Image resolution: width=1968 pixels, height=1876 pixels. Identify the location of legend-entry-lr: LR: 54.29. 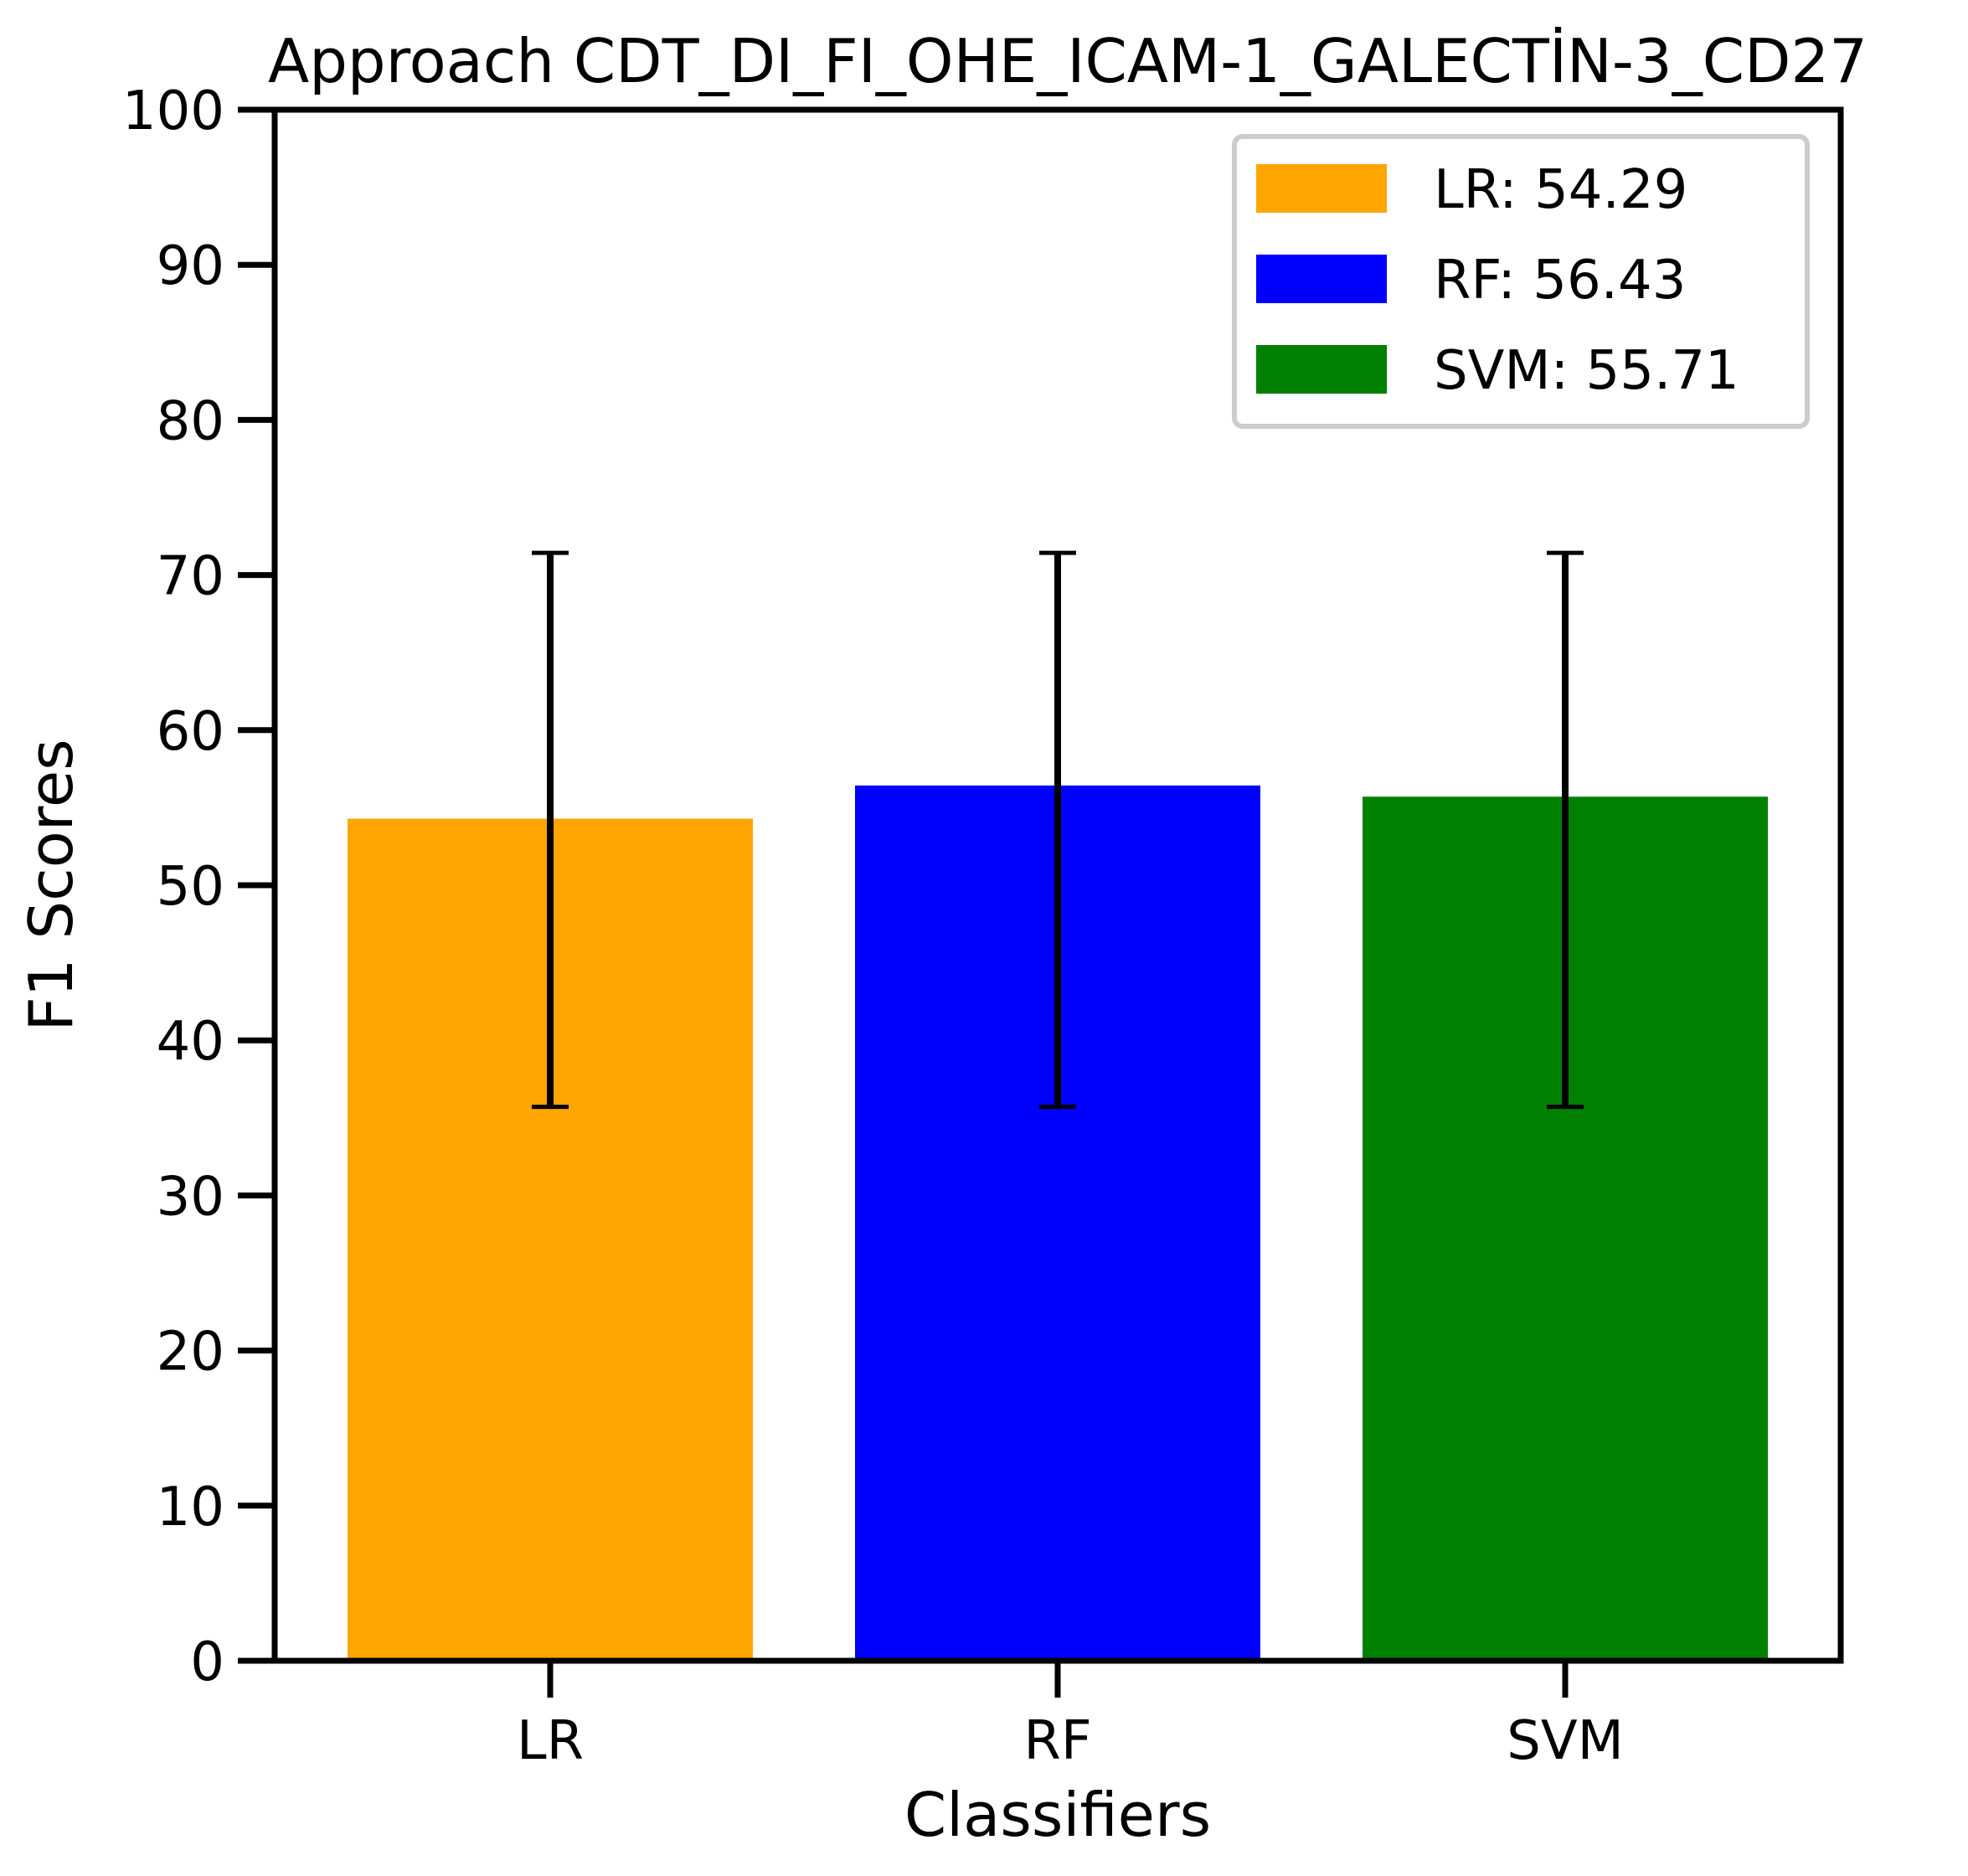
(1472, 190).